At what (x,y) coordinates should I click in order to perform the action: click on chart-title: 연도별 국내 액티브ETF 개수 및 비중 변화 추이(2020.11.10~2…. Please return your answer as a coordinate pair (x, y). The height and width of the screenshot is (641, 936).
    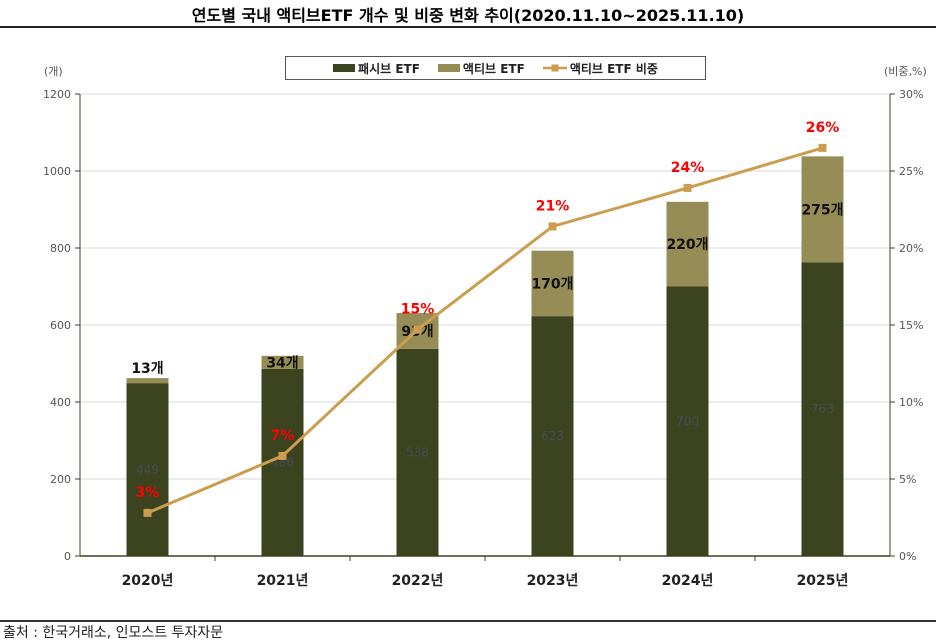
    Looking at the image, I should click on (468, 15).